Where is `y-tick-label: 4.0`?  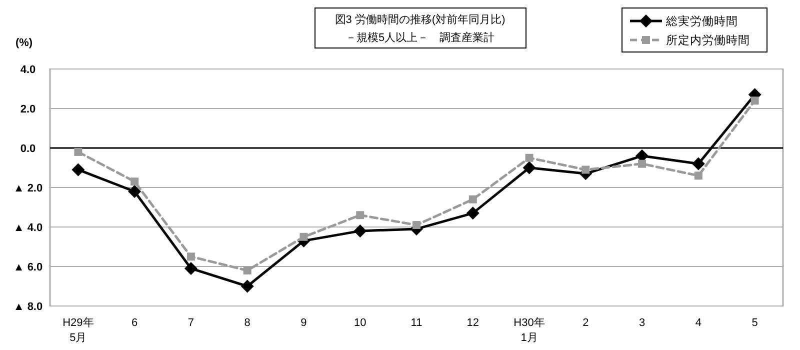
y-tick-label: 4.0 is located at coordinates (28, 70).